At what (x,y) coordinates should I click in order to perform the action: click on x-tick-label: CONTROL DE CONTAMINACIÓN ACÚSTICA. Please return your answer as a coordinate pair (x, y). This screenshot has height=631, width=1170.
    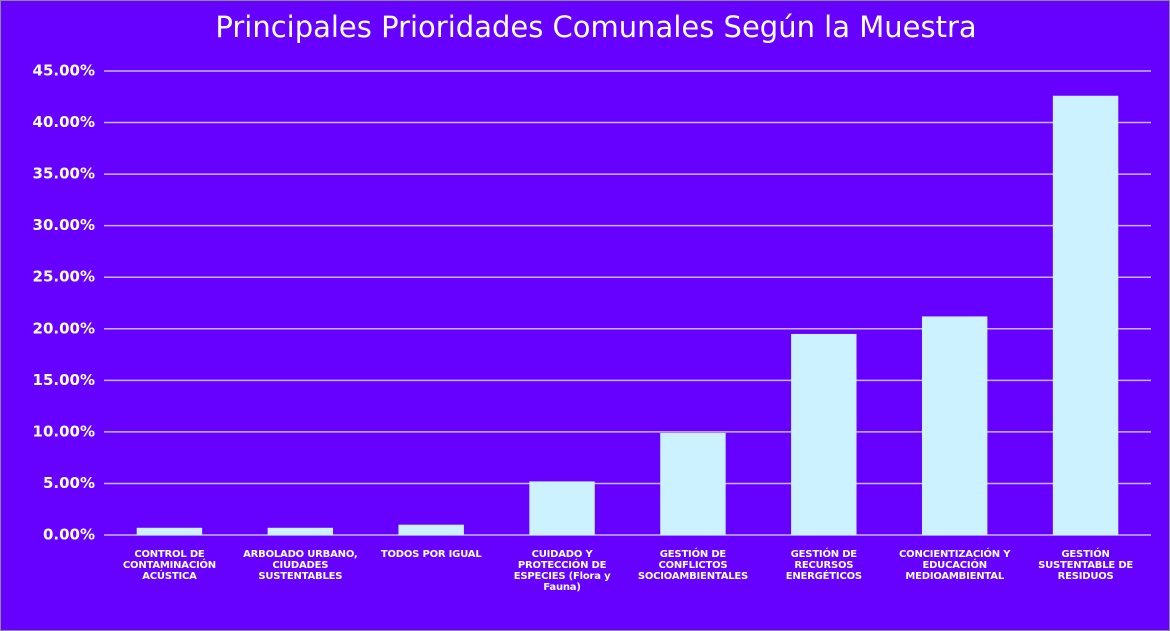
    Looking at the image, I should click on (169, 565).